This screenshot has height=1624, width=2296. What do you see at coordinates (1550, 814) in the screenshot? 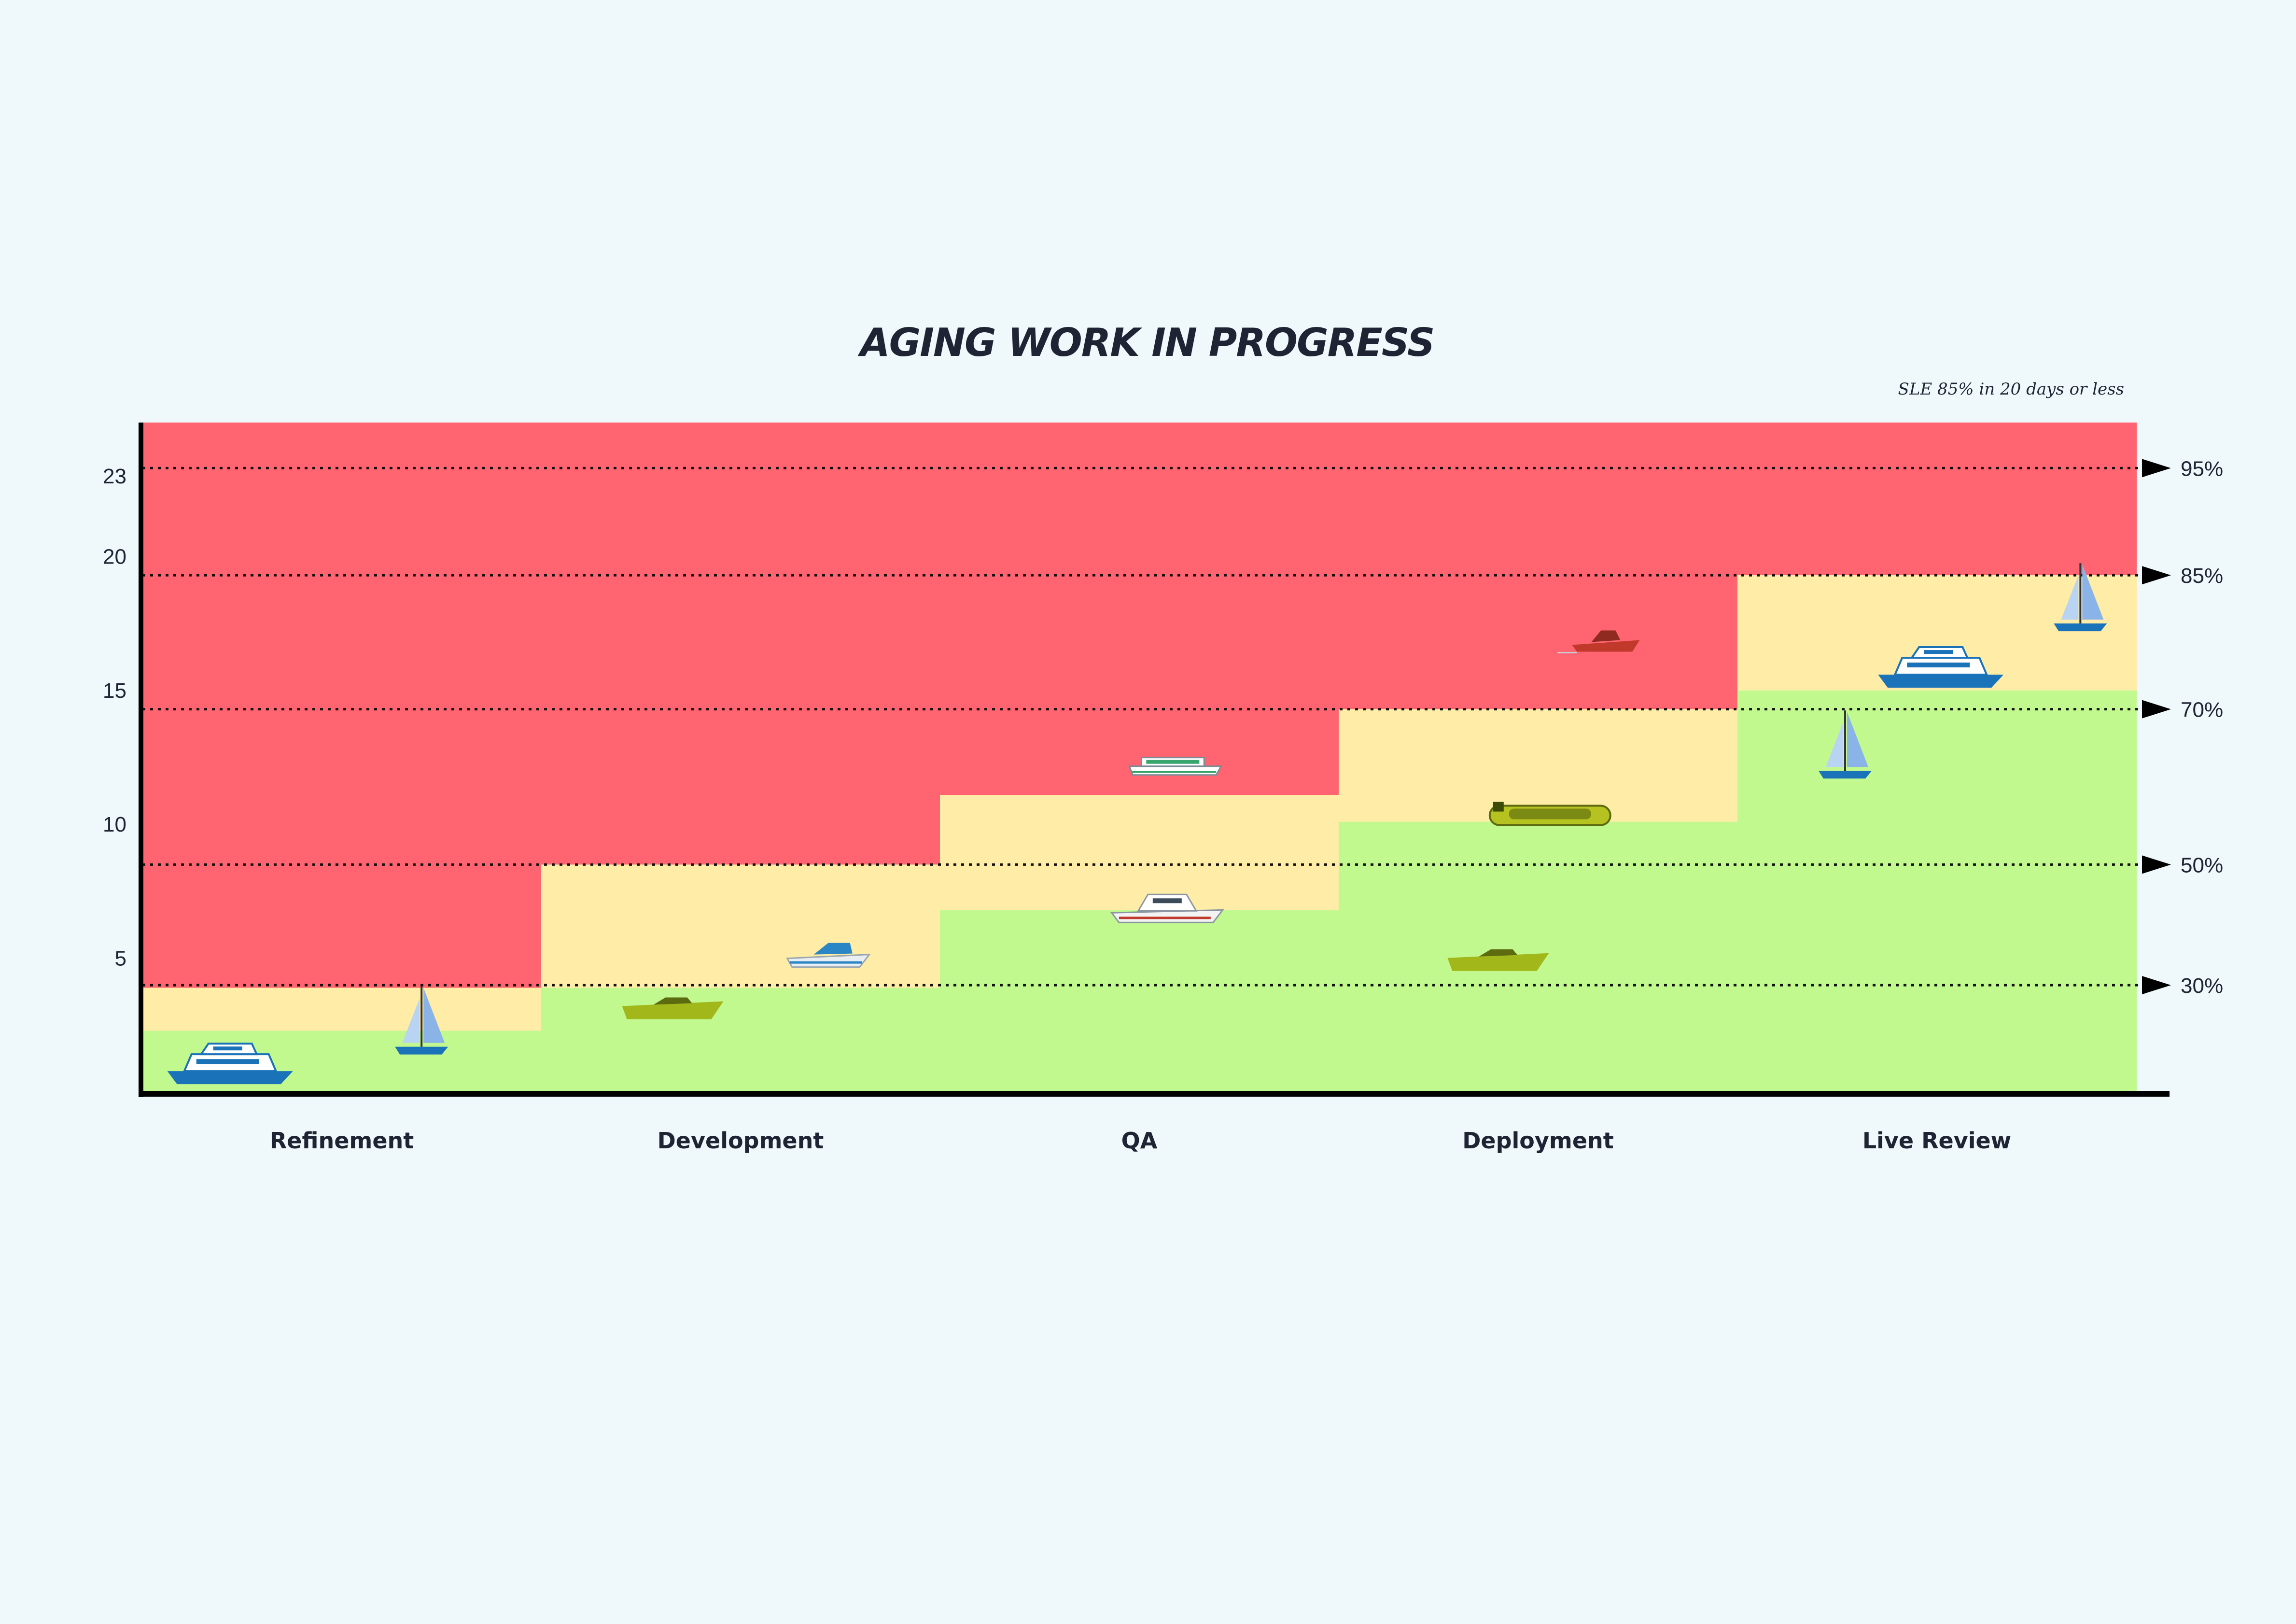
I see `dinghy-icon` at bounding box center [1550, 814].